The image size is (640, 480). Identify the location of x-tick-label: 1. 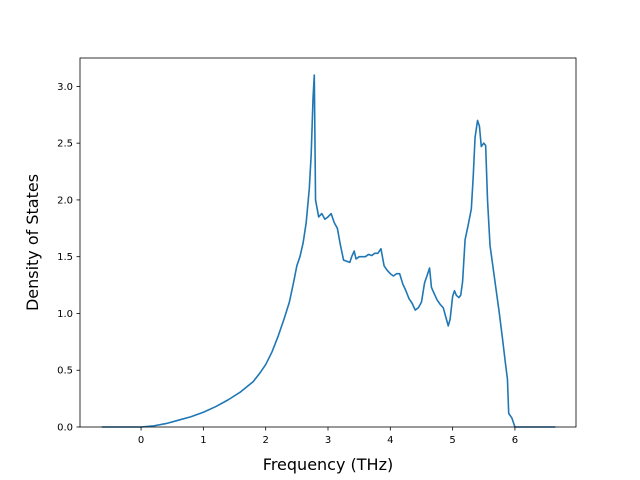
(203, 440).